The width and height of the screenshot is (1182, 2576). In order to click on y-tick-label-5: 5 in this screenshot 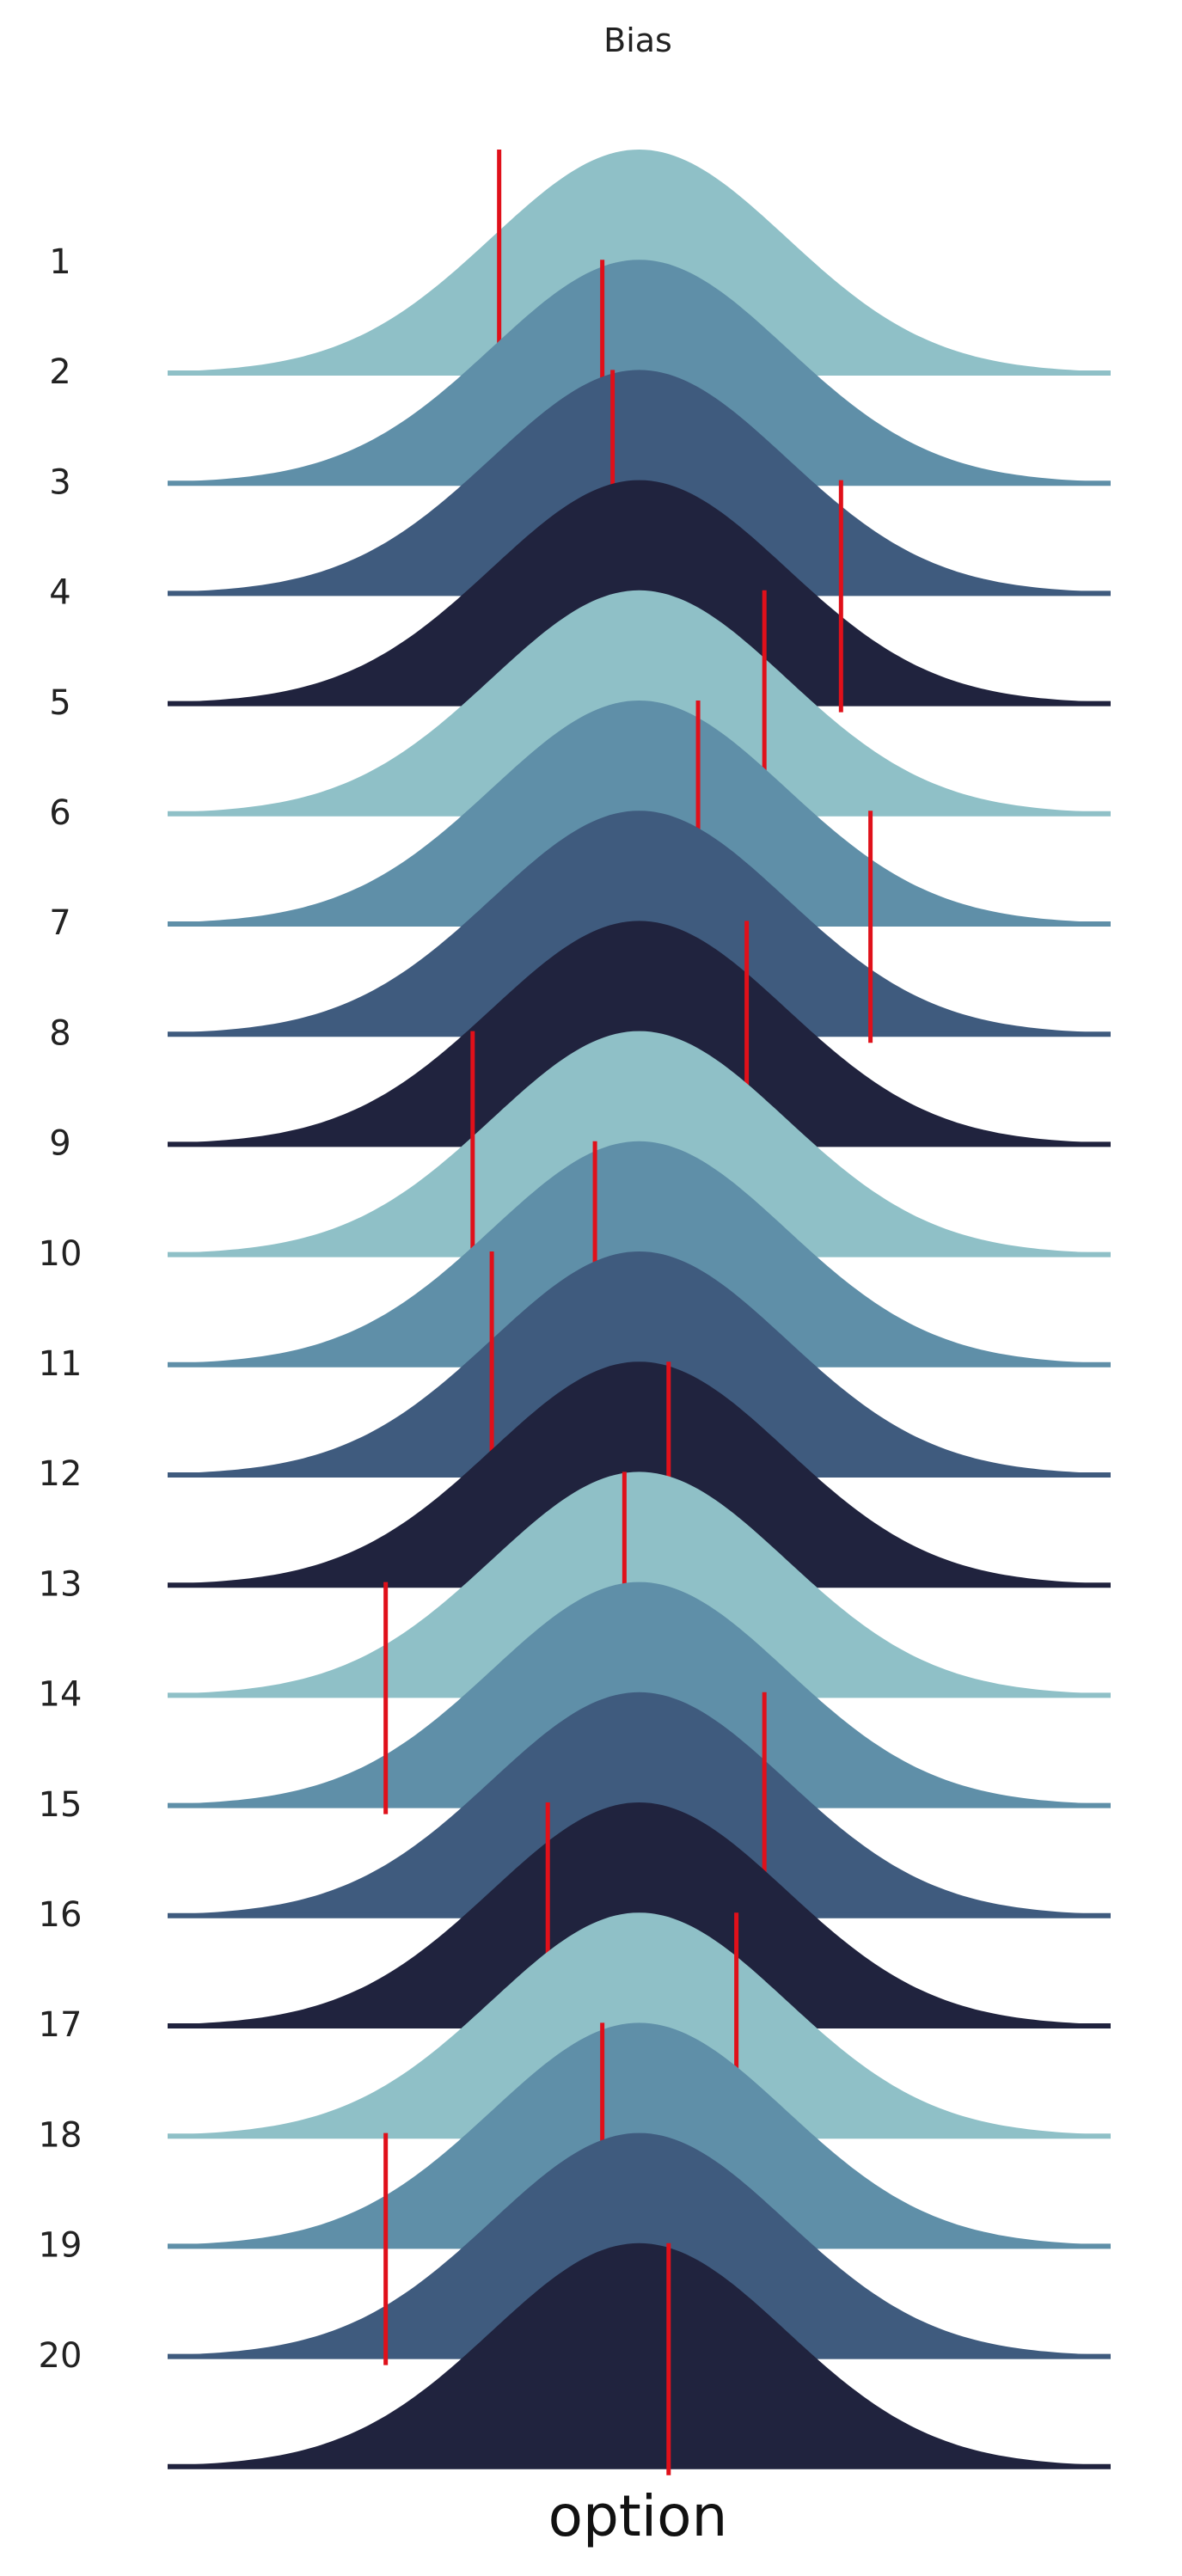, I will do `click(59, 703)`.